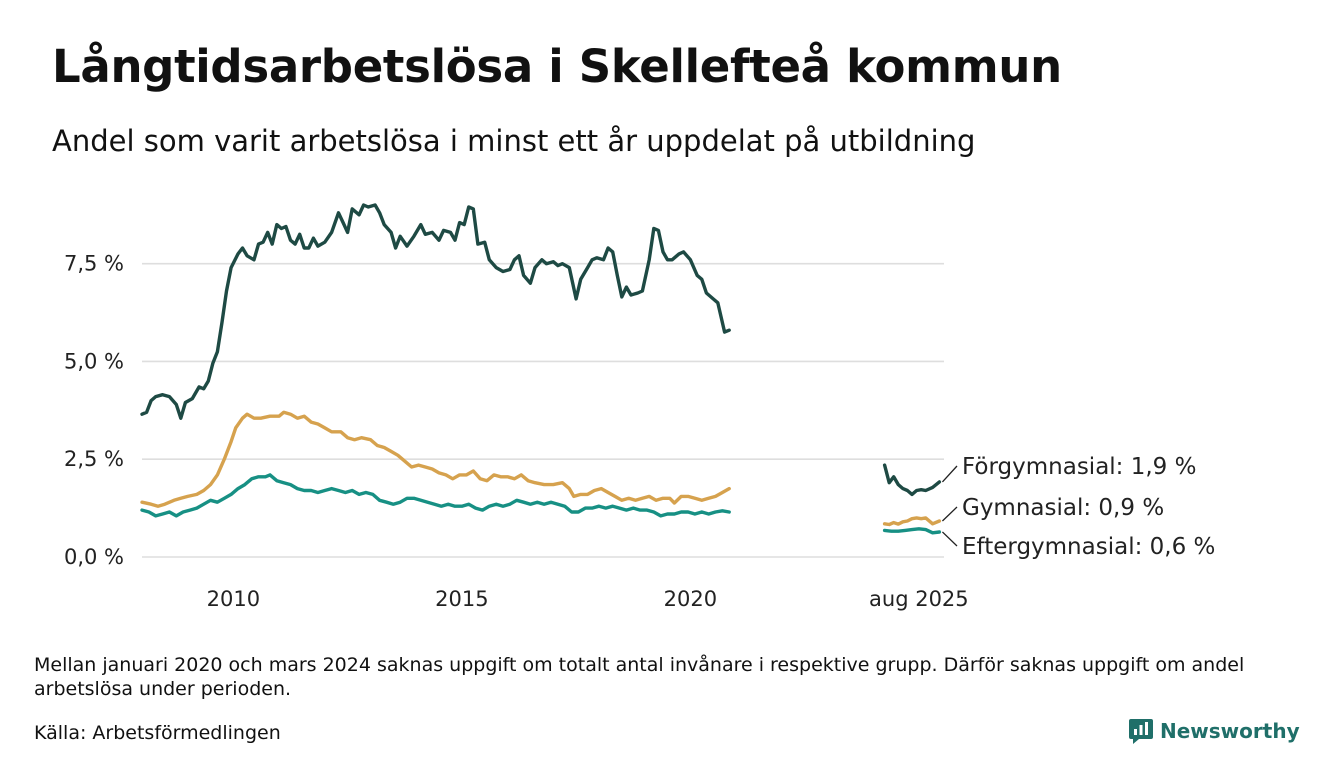 The image size is (1340, 780). Describe the element at coordinates (919, 599) in the screenshot. I see `x-tick-label: aug 2025` at that location.